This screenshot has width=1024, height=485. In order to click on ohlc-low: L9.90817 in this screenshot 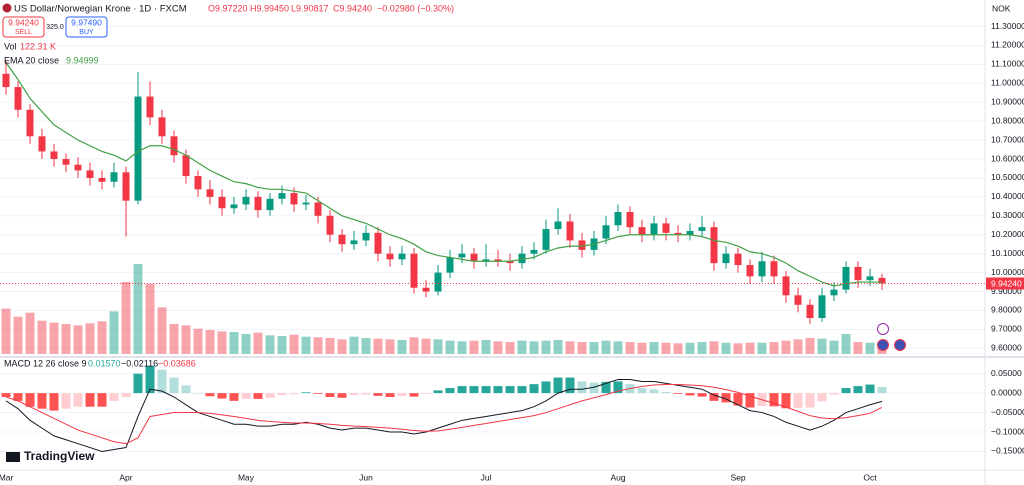, I will do `click(310, 8)`.